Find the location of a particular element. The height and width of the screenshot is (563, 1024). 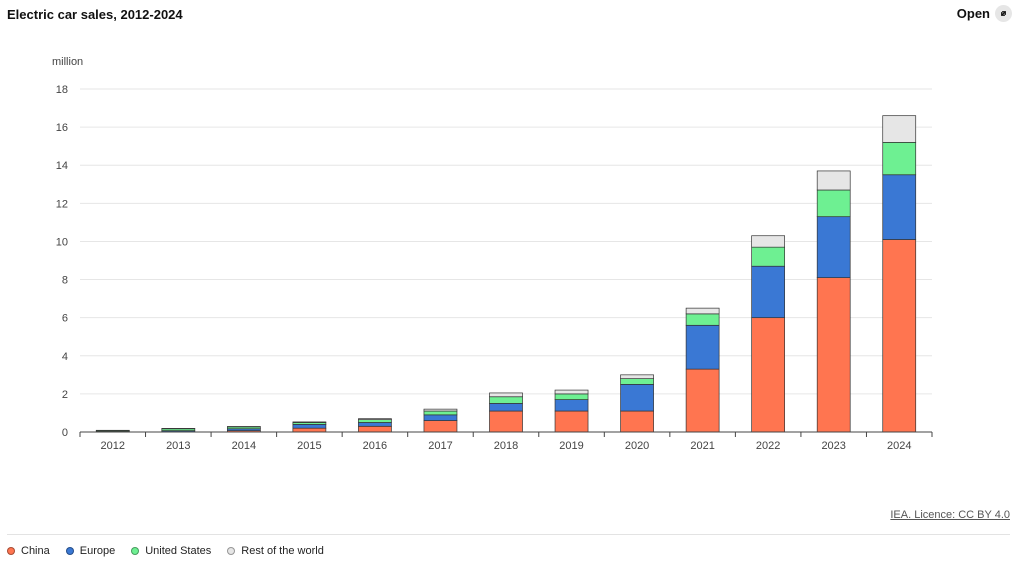

chart-title: Electric car sales, 2012-2024 is located at coordinates (95, 14).